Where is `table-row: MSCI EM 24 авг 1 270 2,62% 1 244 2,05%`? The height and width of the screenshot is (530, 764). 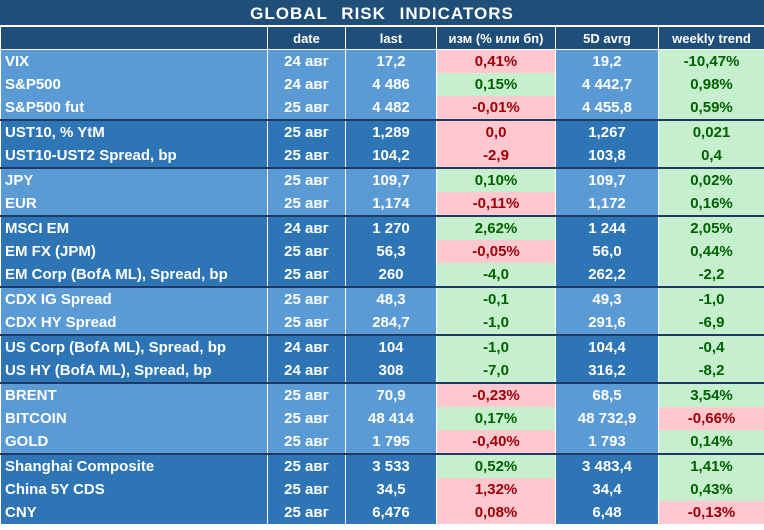
table-row: MSCI EM 24 авг 1 270 2,62% 1 244 2,05% is located at coordinates (382, 227).